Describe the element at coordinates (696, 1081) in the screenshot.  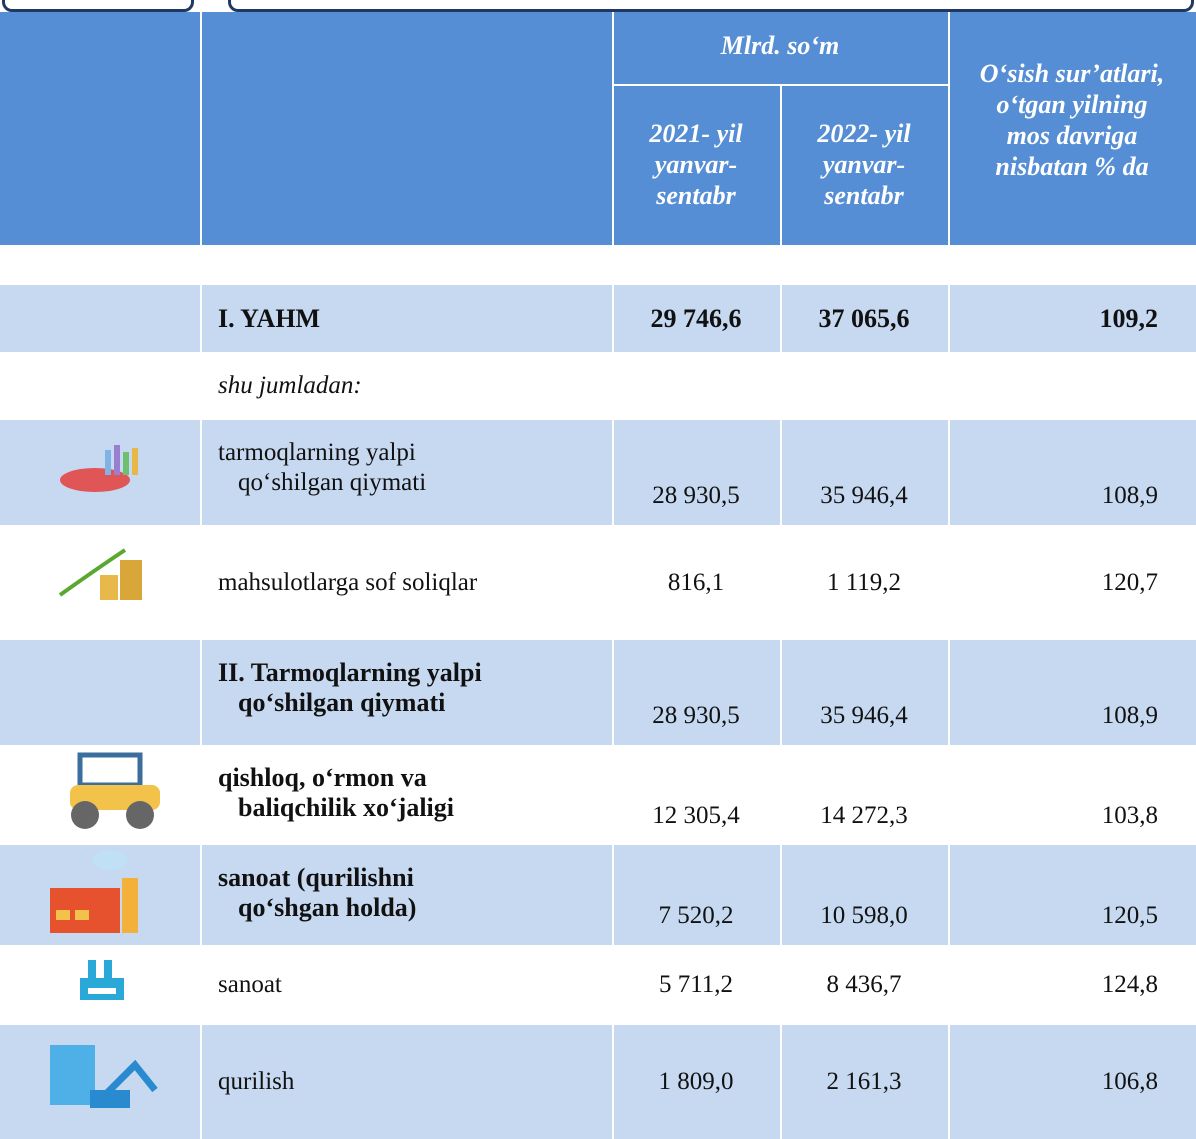
I see `row-value: 1 809,0` at that location.